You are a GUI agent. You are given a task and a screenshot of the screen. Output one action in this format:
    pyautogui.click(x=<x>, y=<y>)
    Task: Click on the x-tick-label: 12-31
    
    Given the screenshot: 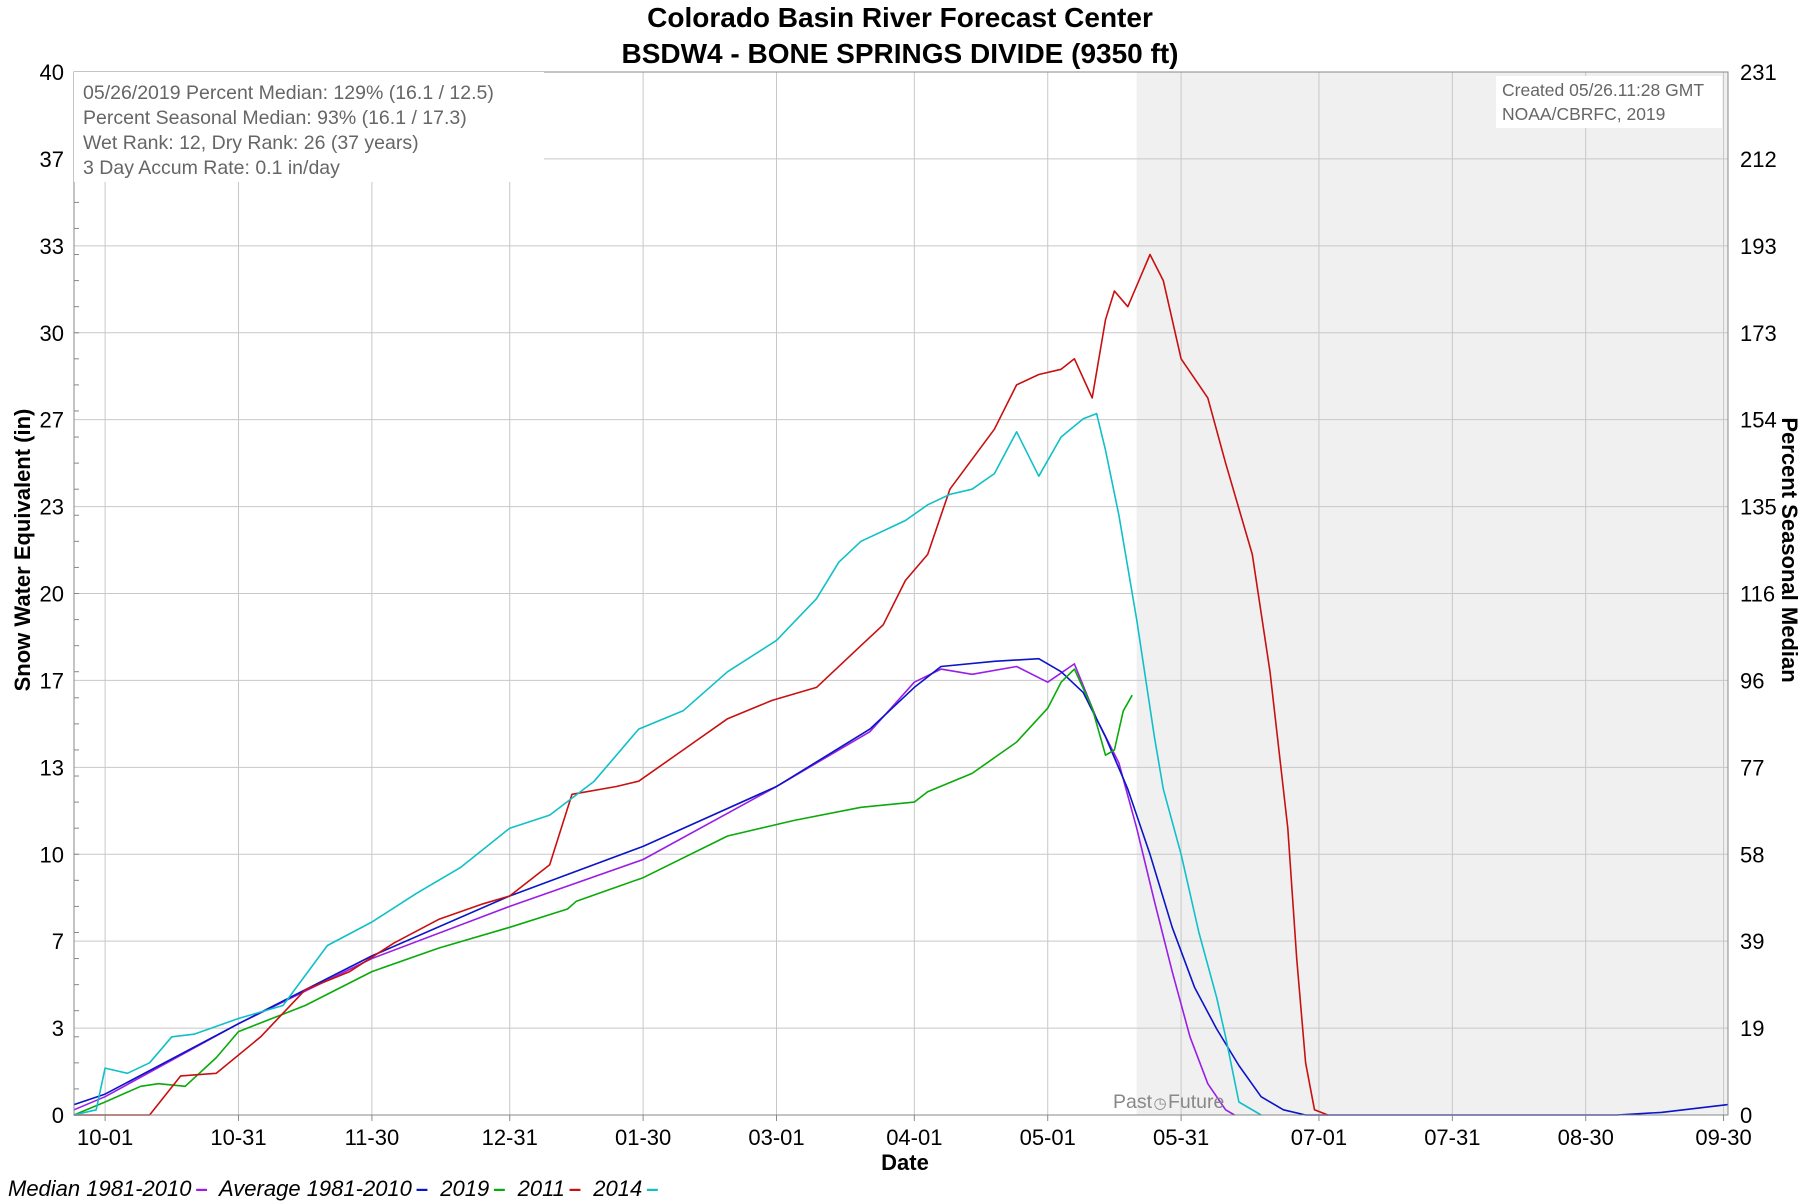 What is the action you would take?
    pyautogui.click(x=510, y=1137)
    